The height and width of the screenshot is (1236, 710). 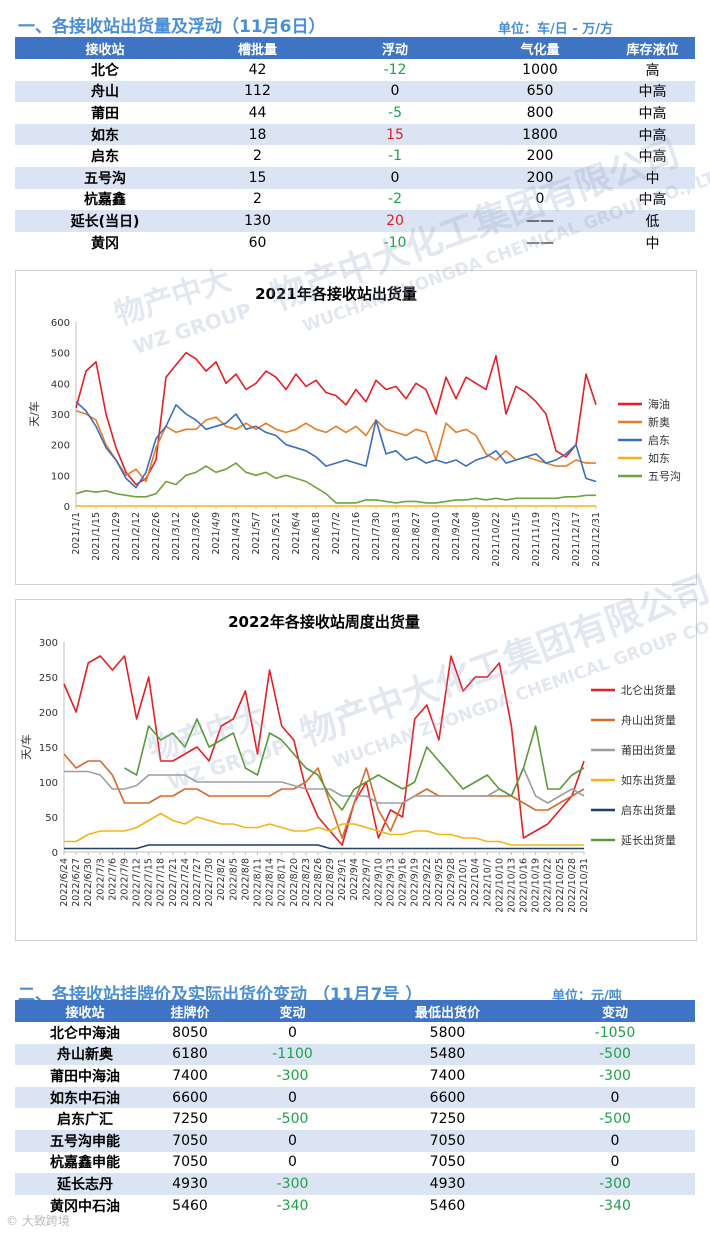 I want to click on min-price: 6600, so click(x=447, y=1097).